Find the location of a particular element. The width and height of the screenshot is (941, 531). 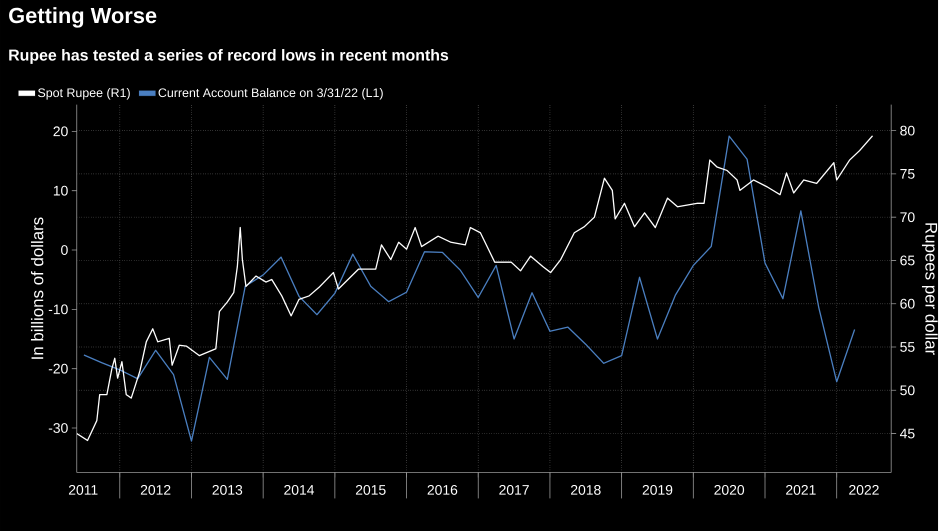

y-axis-title: In billions of dollars is located at coordinates (37, 288).